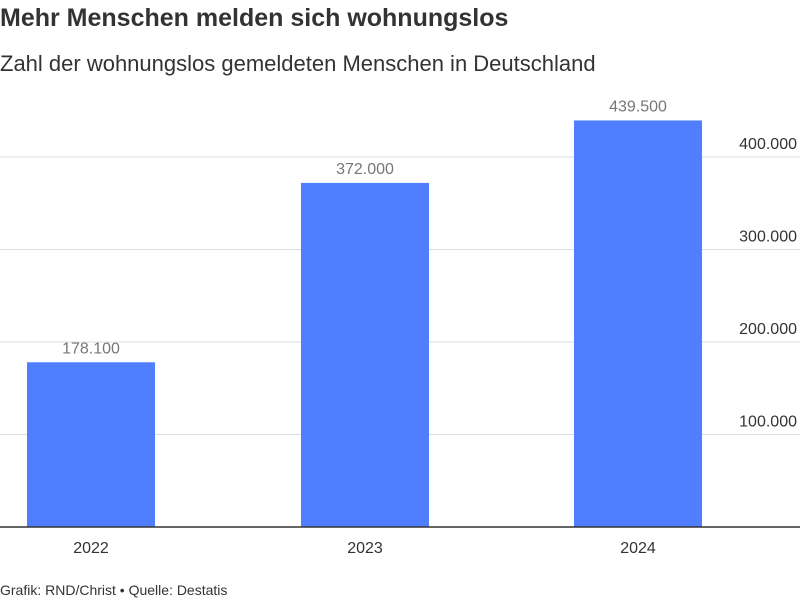 The height and width of the screenshot is (601, 800). I want to click on y-tick-label: 200.000, so click(768, 329).